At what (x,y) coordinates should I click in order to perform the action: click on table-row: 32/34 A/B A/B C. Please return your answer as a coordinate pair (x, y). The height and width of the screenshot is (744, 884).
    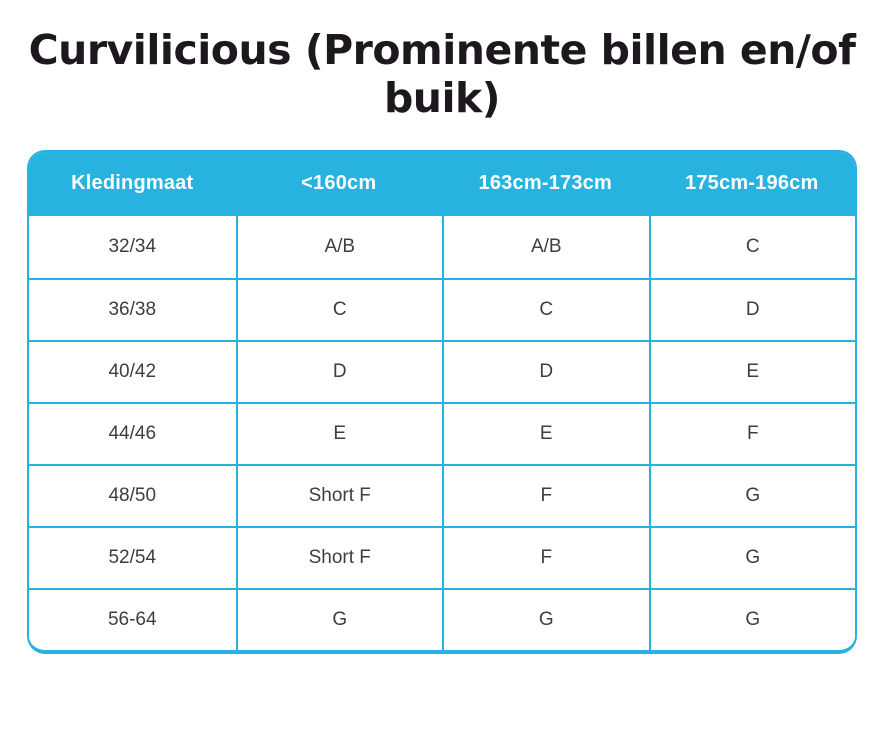
    Looking at the image, I should click on (442, 246).